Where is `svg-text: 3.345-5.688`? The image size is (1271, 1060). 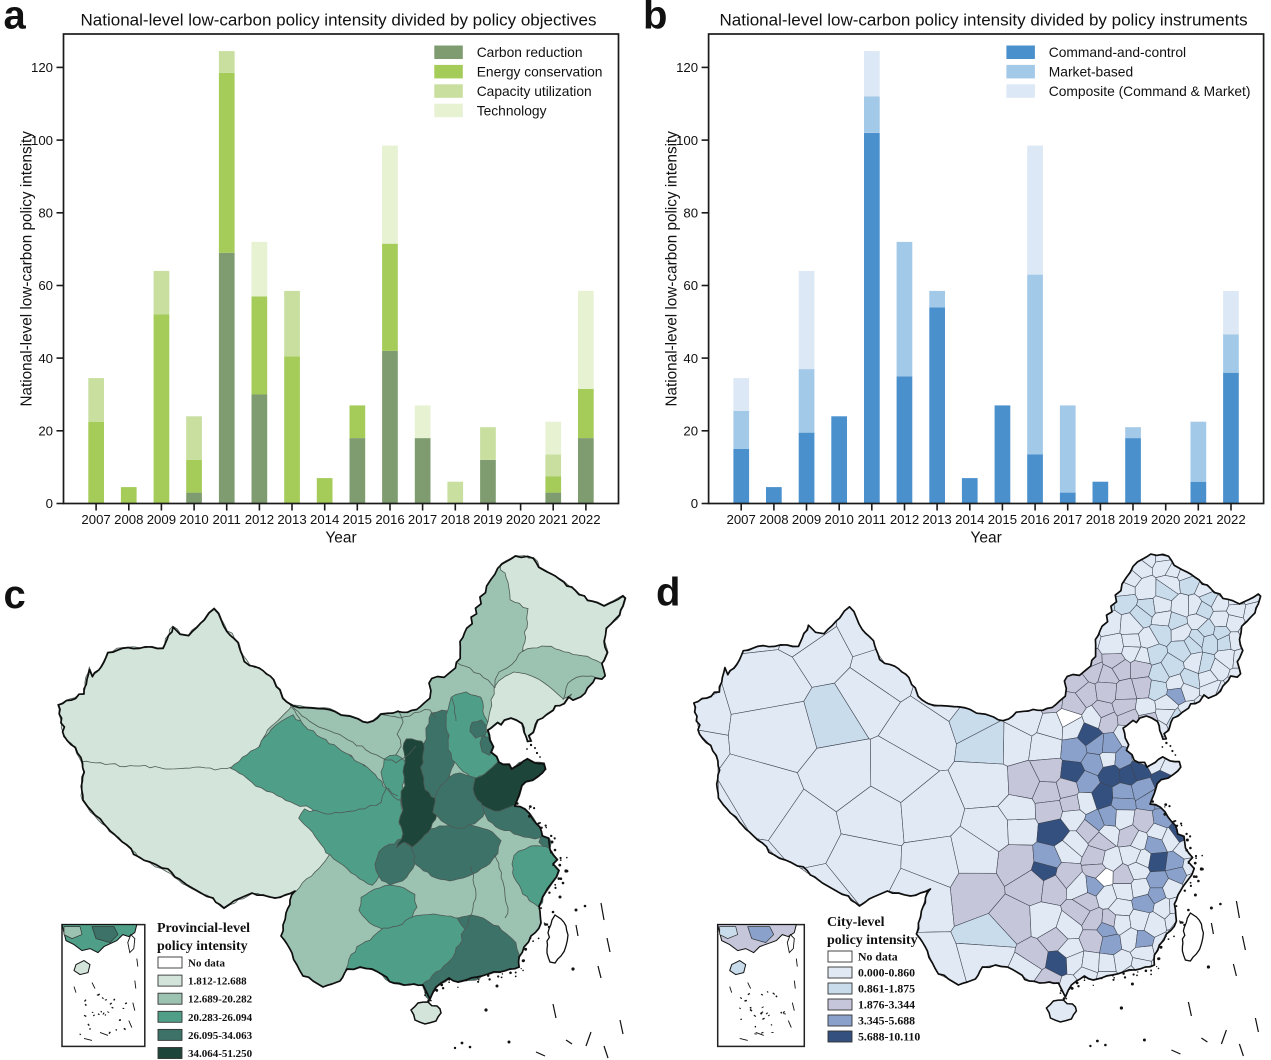
svg-text: 3.345-5.688 is located at coordinates (886, 1021).